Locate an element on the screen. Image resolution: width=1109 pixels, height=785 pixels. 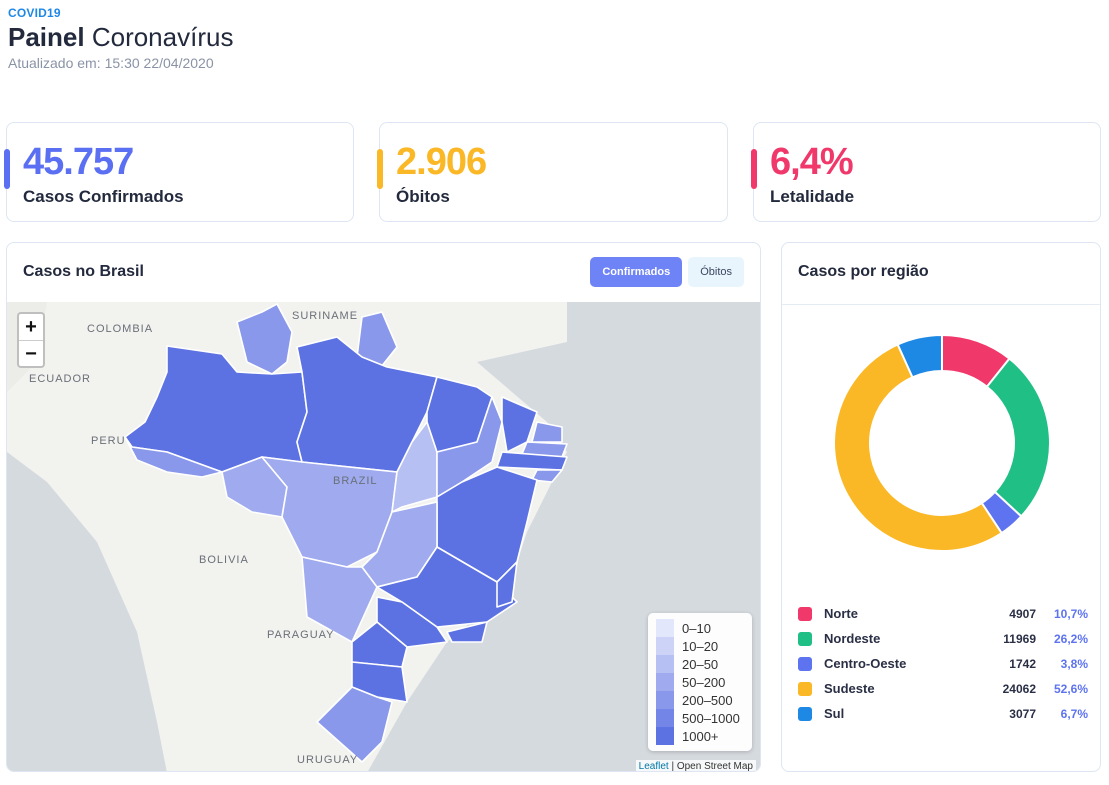
country-label-suriname: SURINAME is located at coordinates (325, 316).